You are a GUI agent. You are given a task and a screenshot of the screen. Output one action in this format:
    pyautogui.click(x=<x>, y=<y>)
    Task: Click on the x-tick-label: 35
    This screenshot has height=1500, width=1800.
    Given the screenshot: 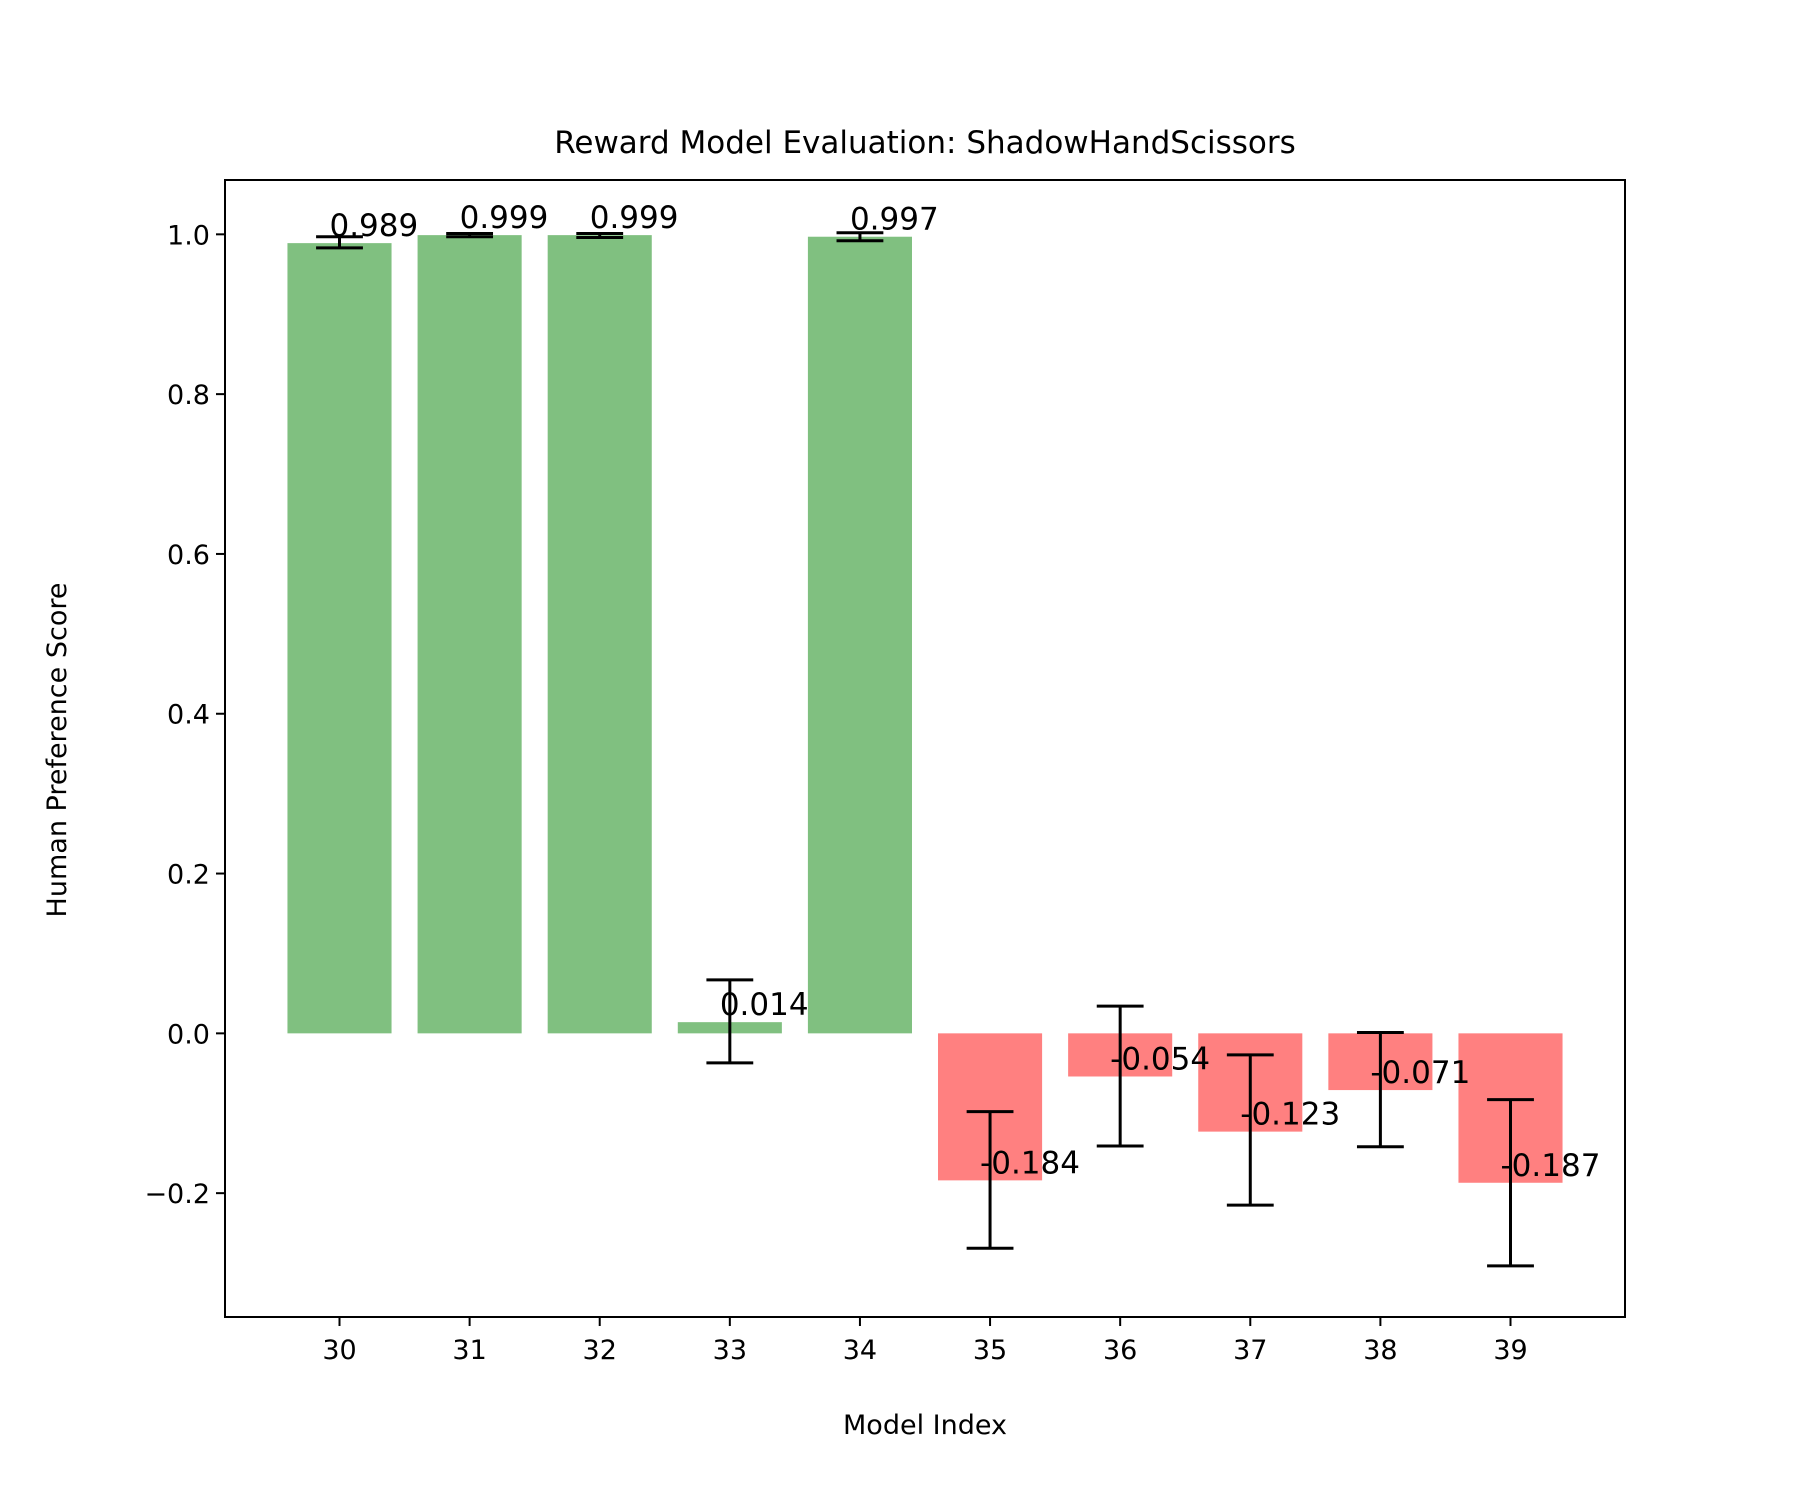 What is the action you would take?
    pyautogui.click(x=990, y=1350)
    